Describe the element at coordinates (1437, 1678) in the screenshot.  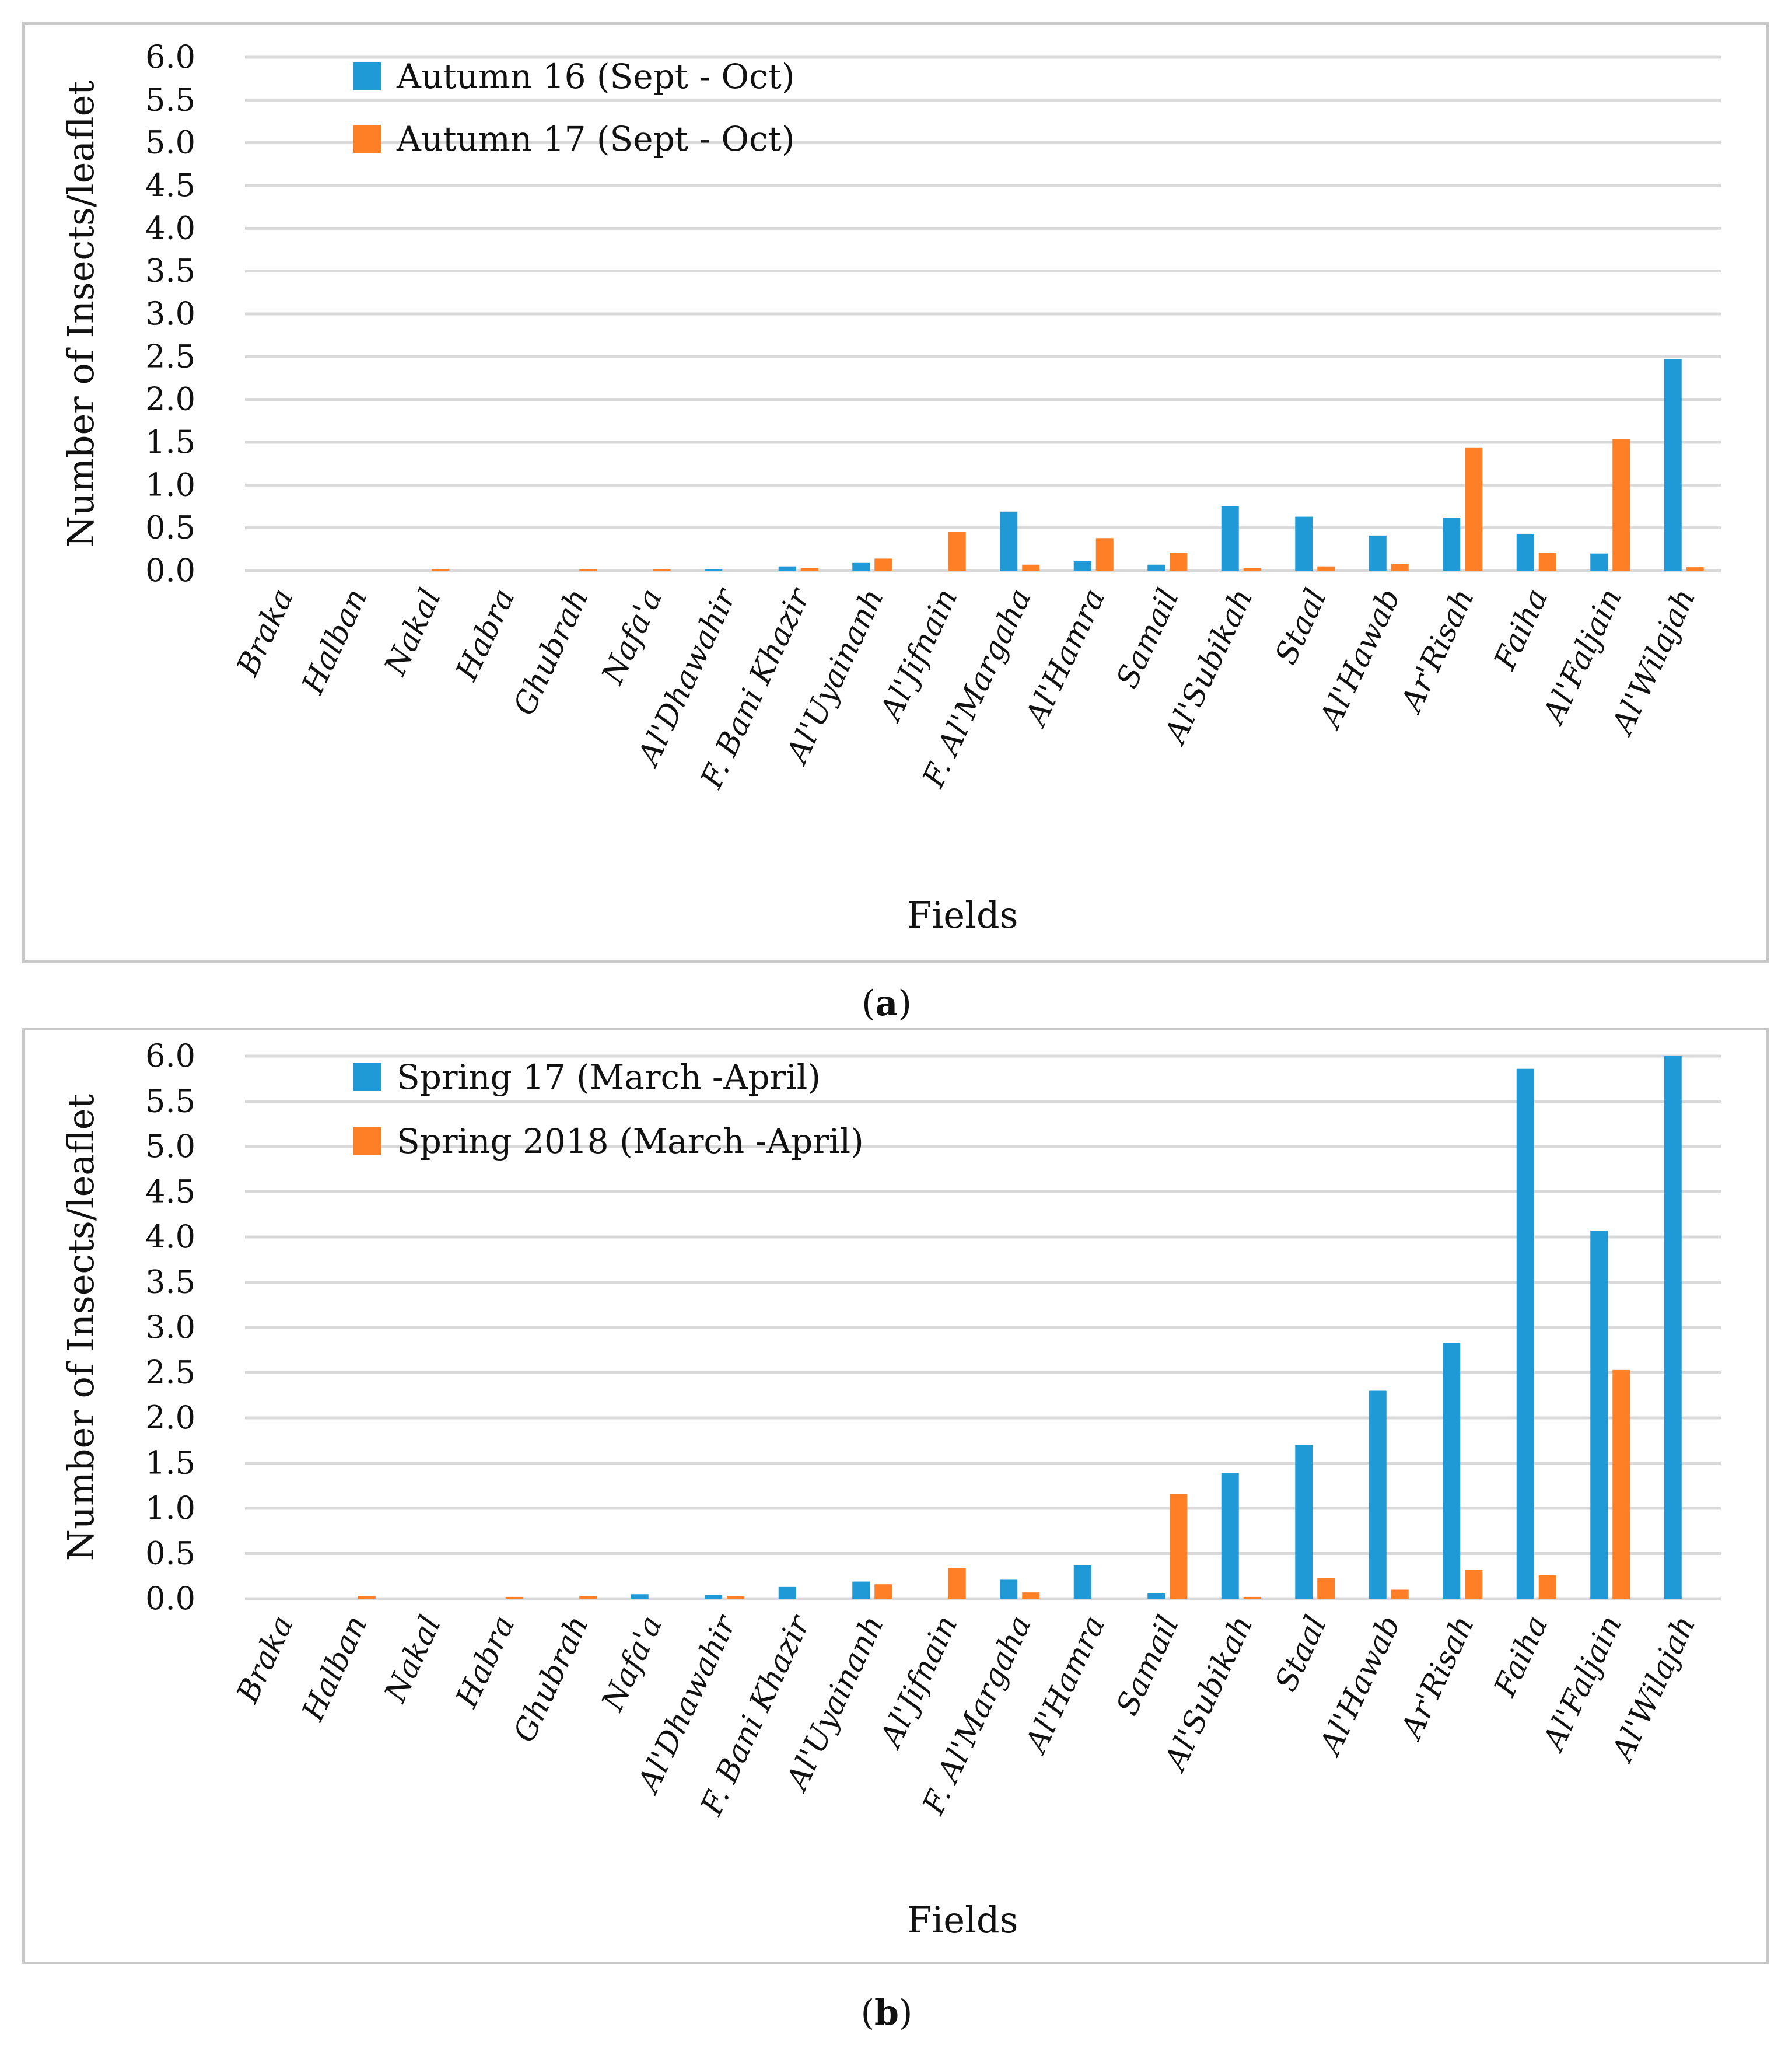
I see `panel-b-category-label: Ar'Risah` at that location.